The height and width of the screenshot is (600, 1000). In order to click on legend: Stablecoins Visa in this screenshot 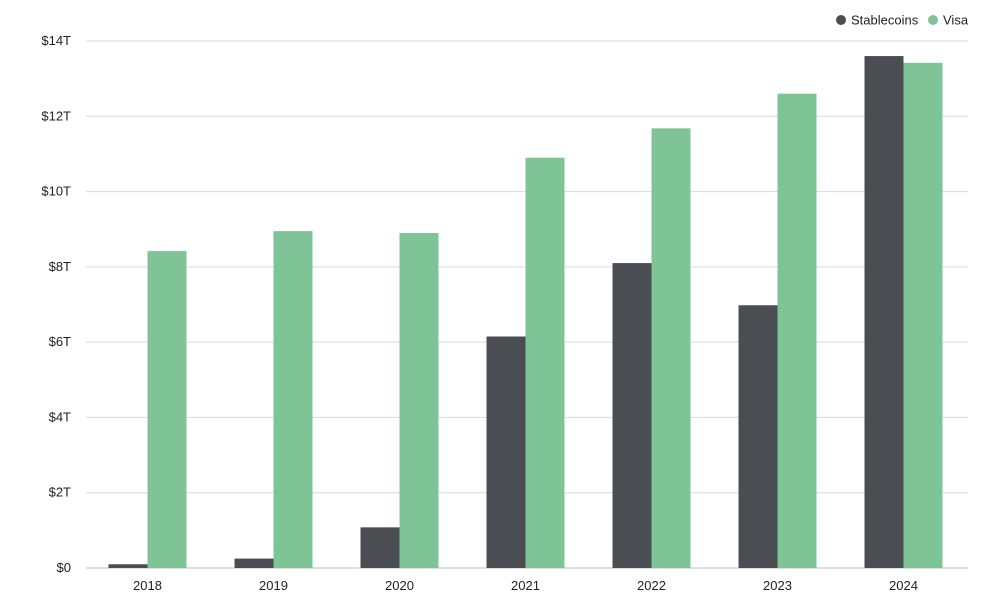, I will do `click(902, 20)`.